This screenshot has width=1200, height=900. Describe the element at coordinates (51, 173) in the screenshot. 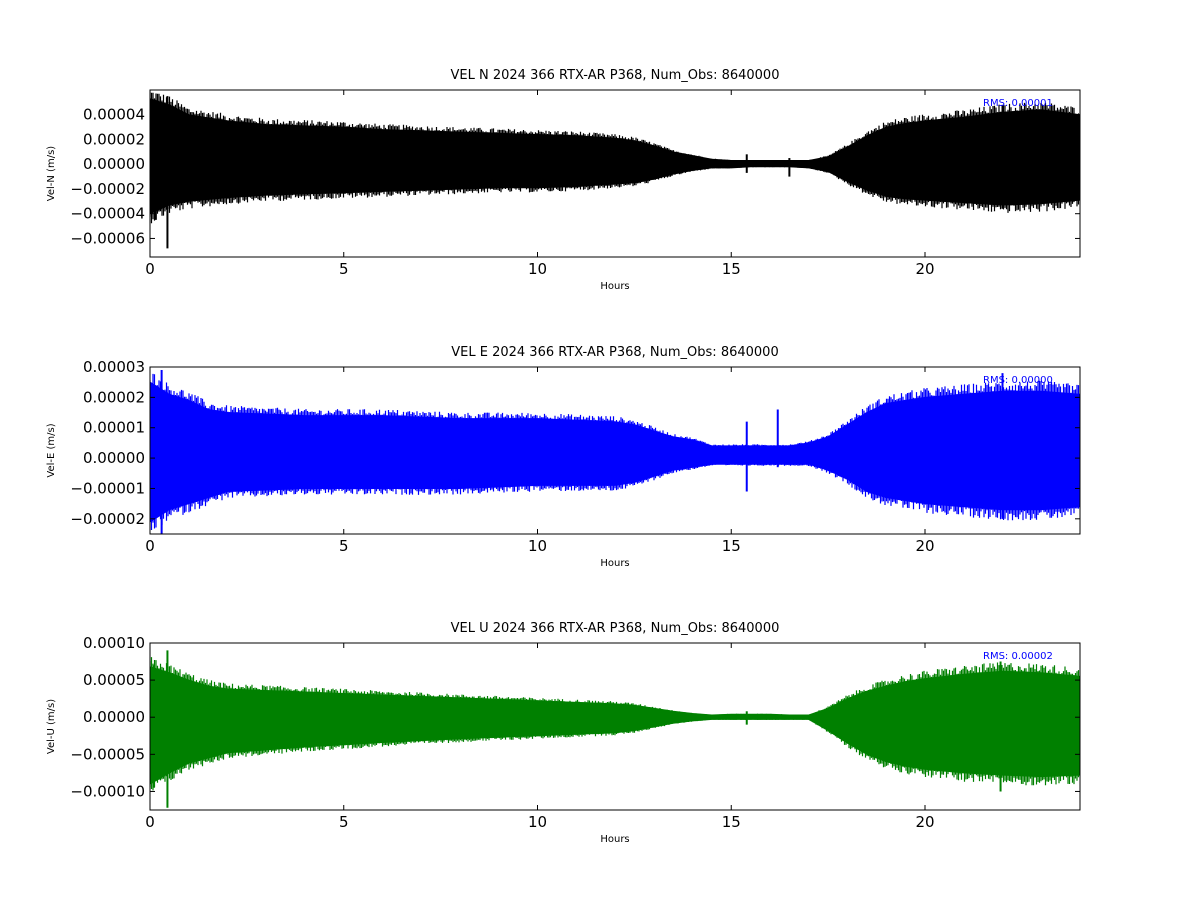

I see `y-axis-label: Vel-N (m/s)` at that location.